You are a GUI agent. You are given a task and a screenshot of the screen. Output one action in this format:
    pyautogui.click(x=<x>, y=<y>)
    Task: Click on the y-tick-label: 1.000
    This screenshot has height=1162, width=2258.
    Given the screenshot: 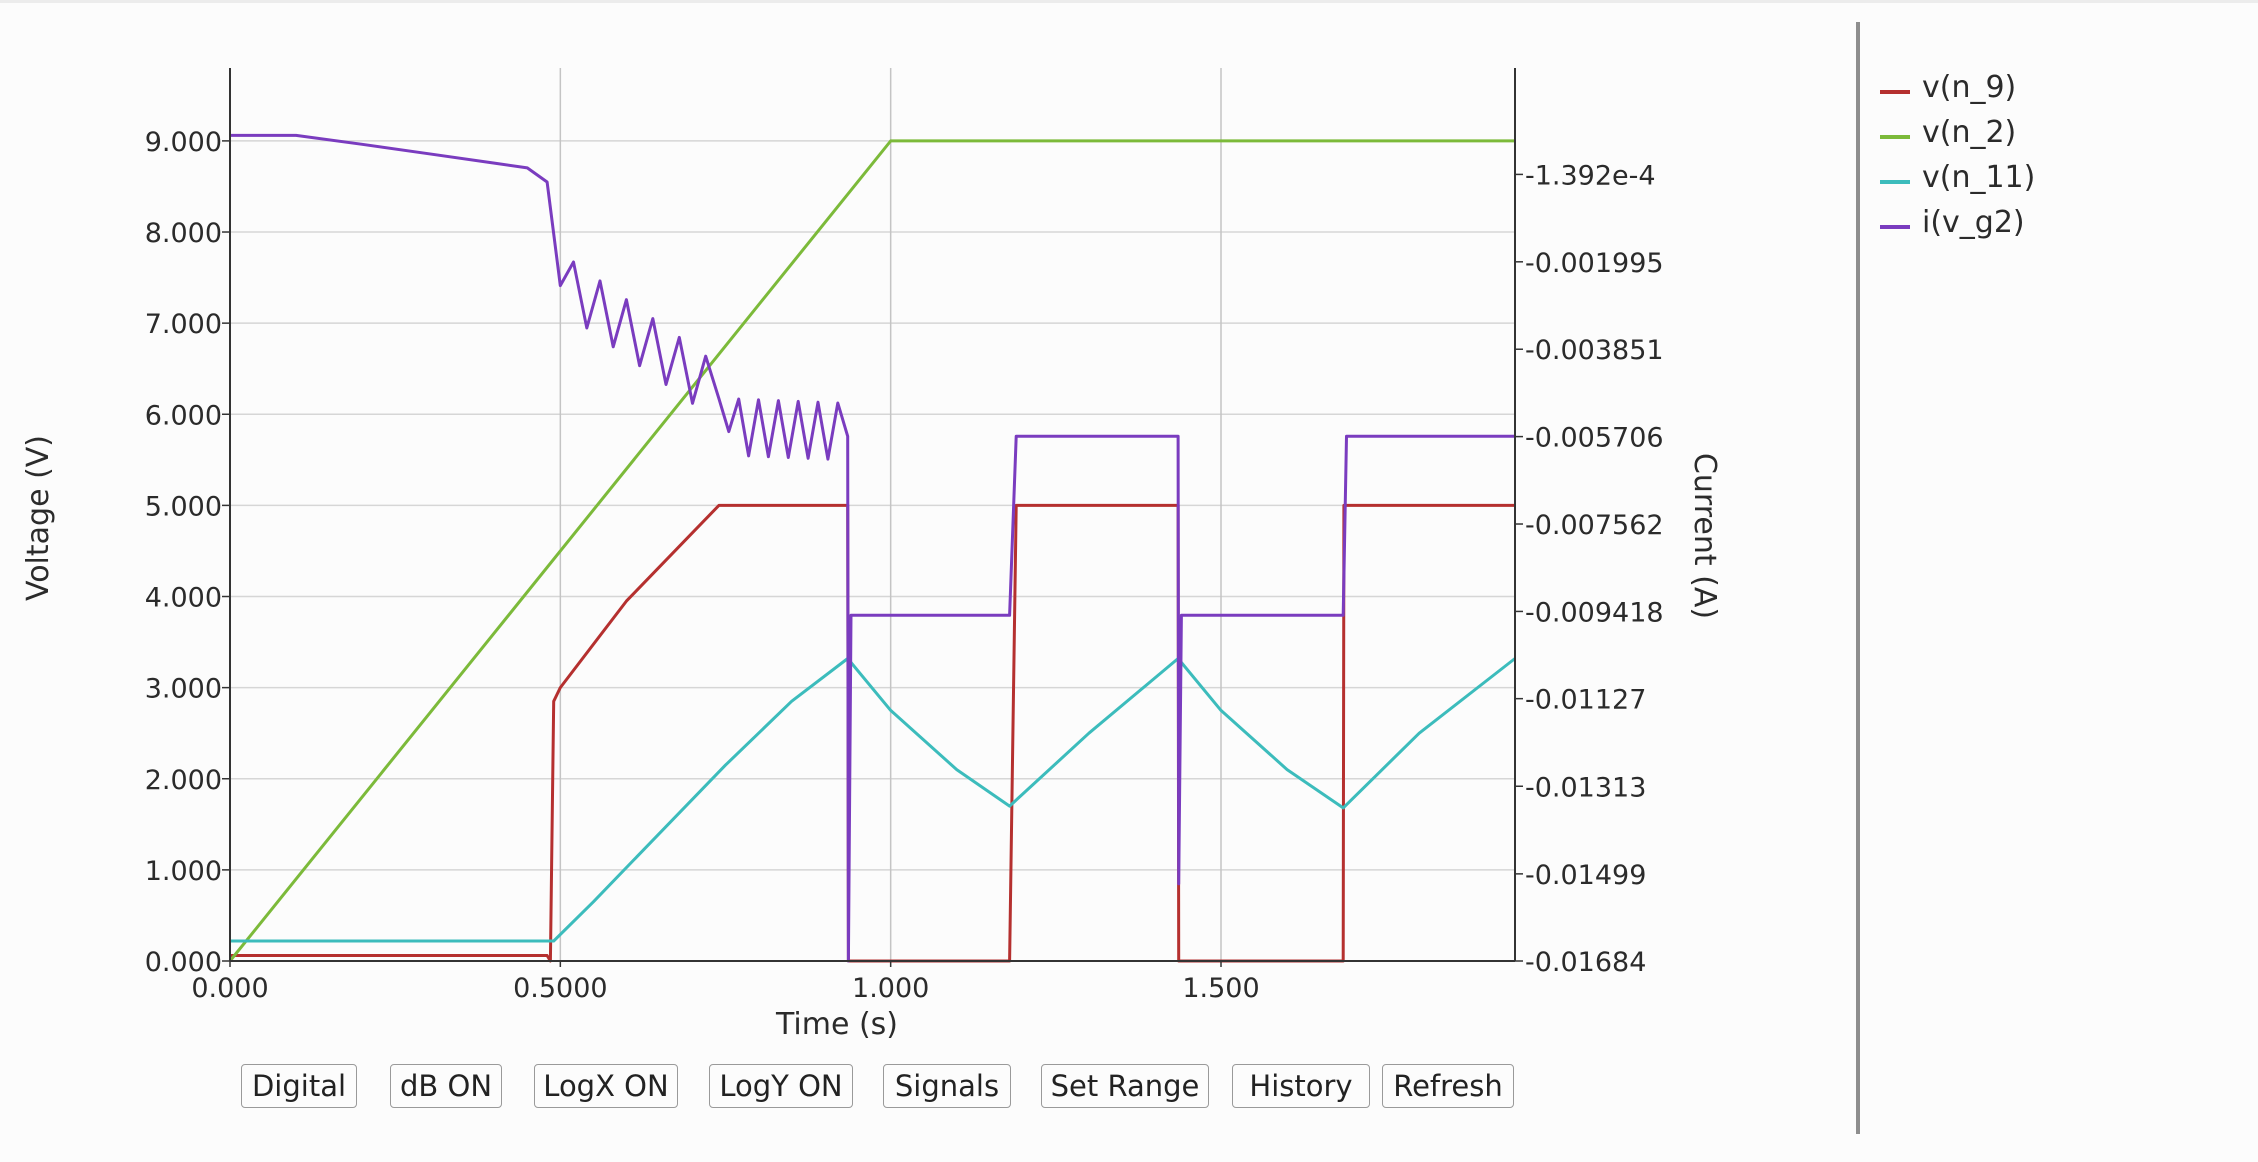 What is the action you would take?
    pyautogui.click(x=183, y=871)
    